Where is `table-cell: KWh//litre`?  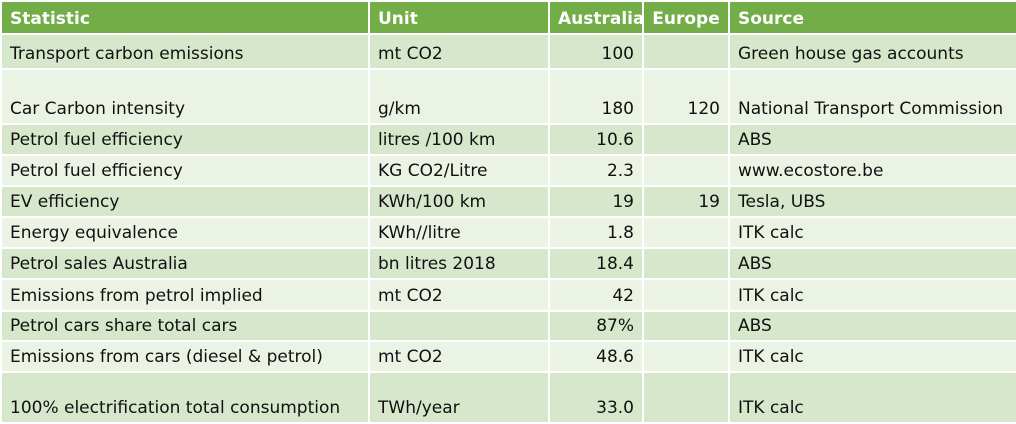 table-cell: KWh//litre is located at coordinates (459, 232).